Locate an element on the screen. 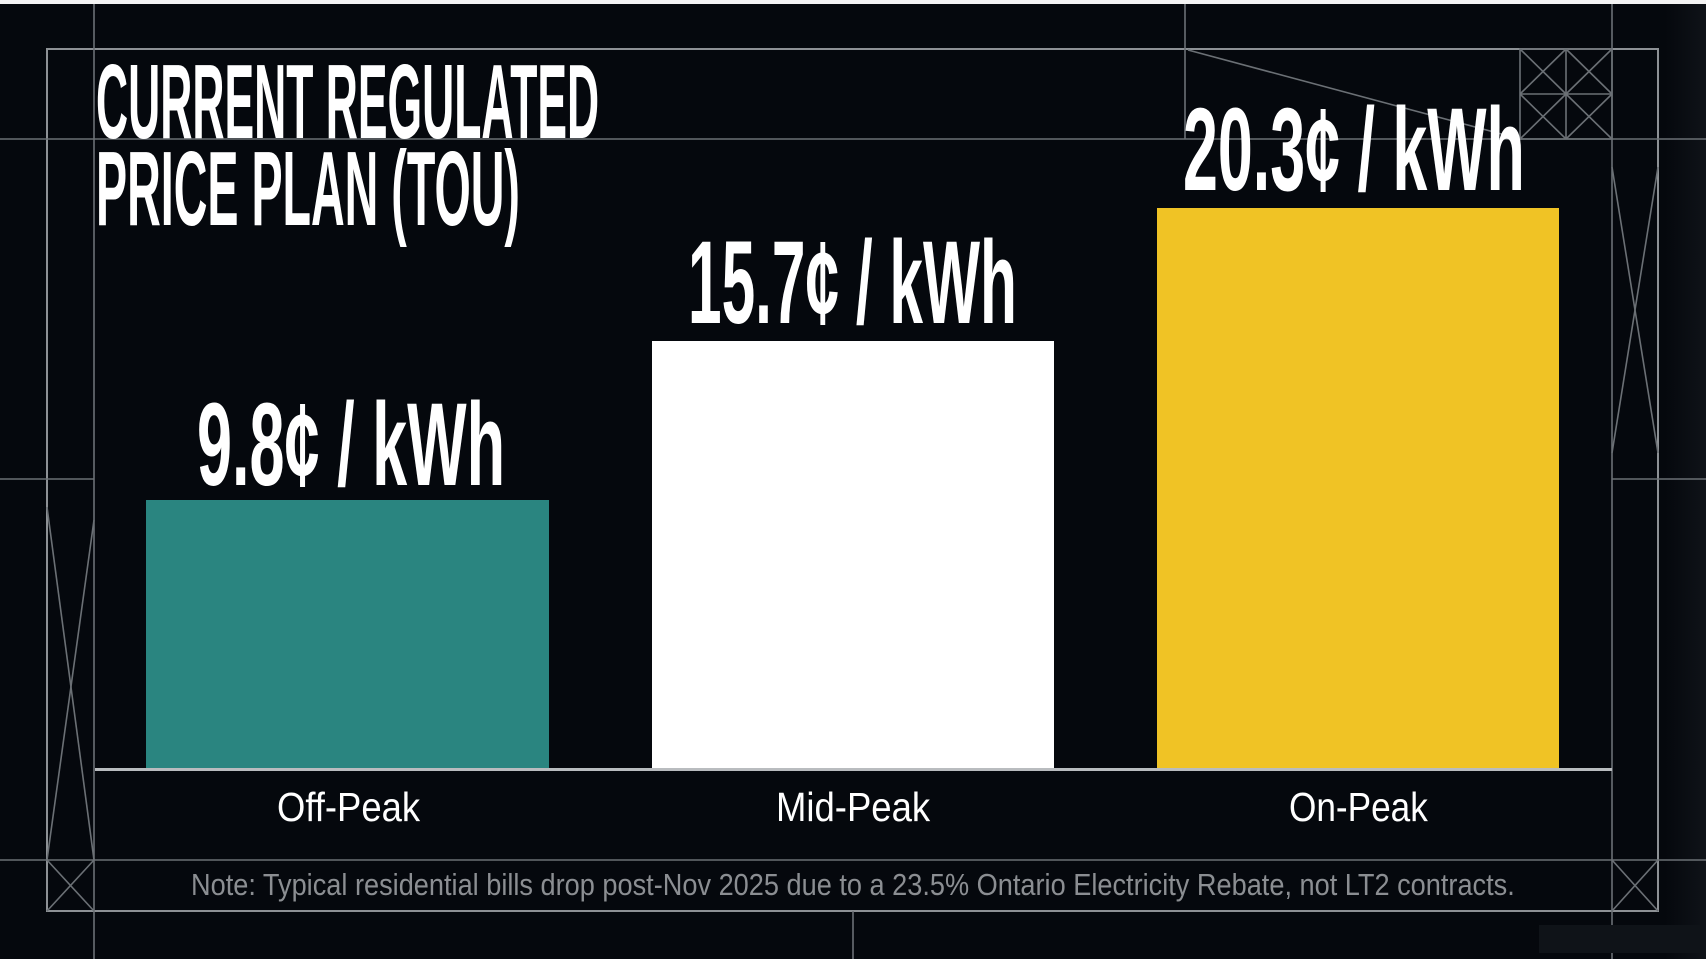 The width and height of the screenshot is (1706, 959). category-label-on-peak: On-Peak is located at coordinates (1358, 807).